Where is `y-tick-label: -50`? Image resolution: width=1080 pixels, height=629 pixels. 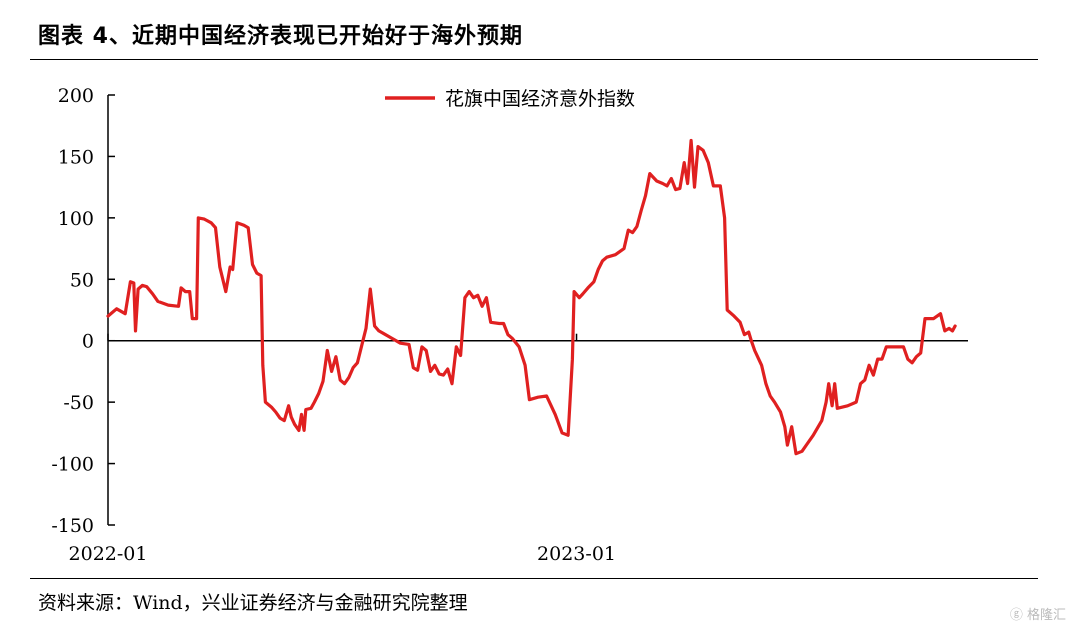 y-tick-label: -50 is located at coordinates (78, 403).